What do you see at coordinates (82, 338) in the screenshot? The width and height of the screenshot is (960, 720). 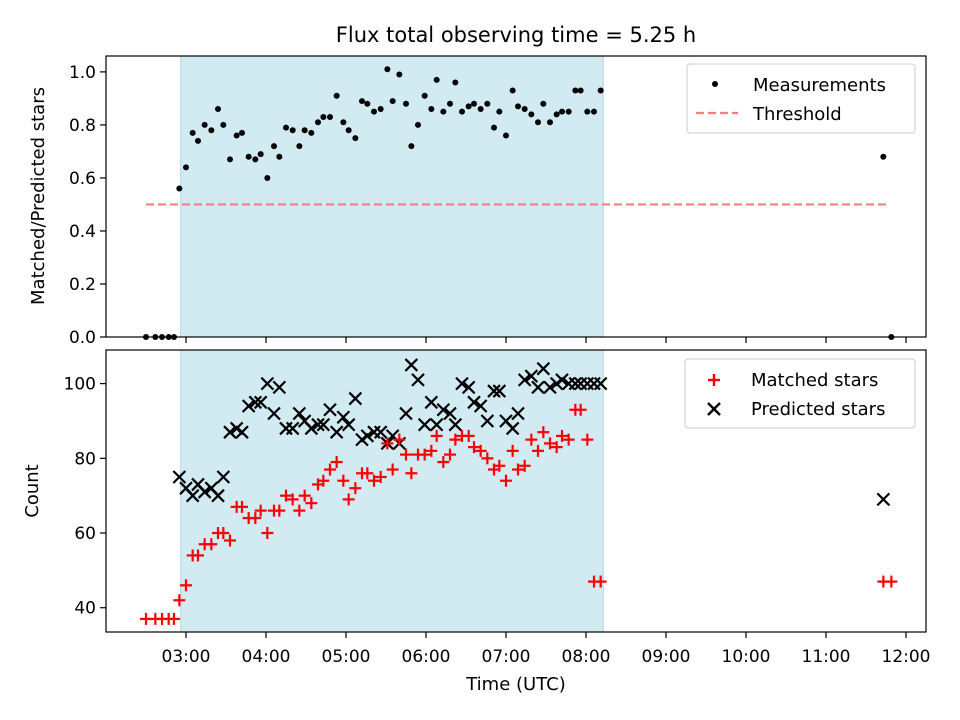 I see `top-y-tick-label: 0.0` at bounding box center [82, 338].